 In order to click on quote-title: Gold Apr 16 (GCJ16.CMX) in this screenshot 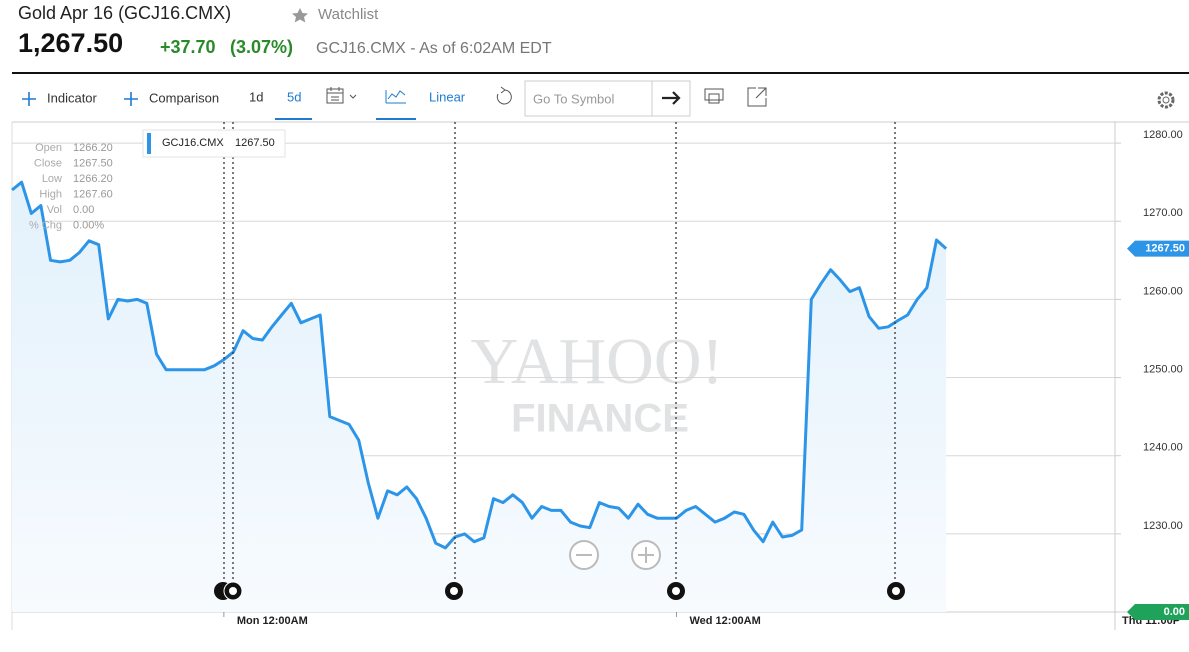, I will do `click(124, 13)`.